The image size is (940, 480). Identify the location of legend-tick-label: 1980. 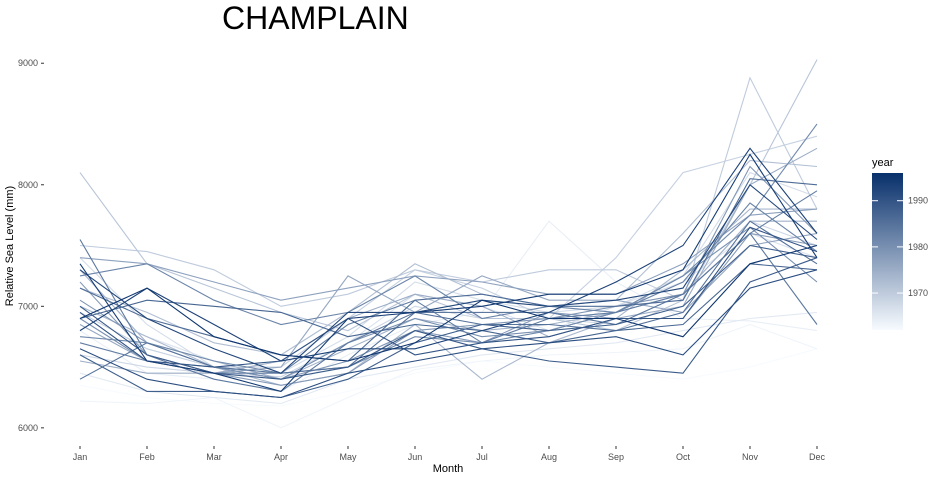
(918, 247).